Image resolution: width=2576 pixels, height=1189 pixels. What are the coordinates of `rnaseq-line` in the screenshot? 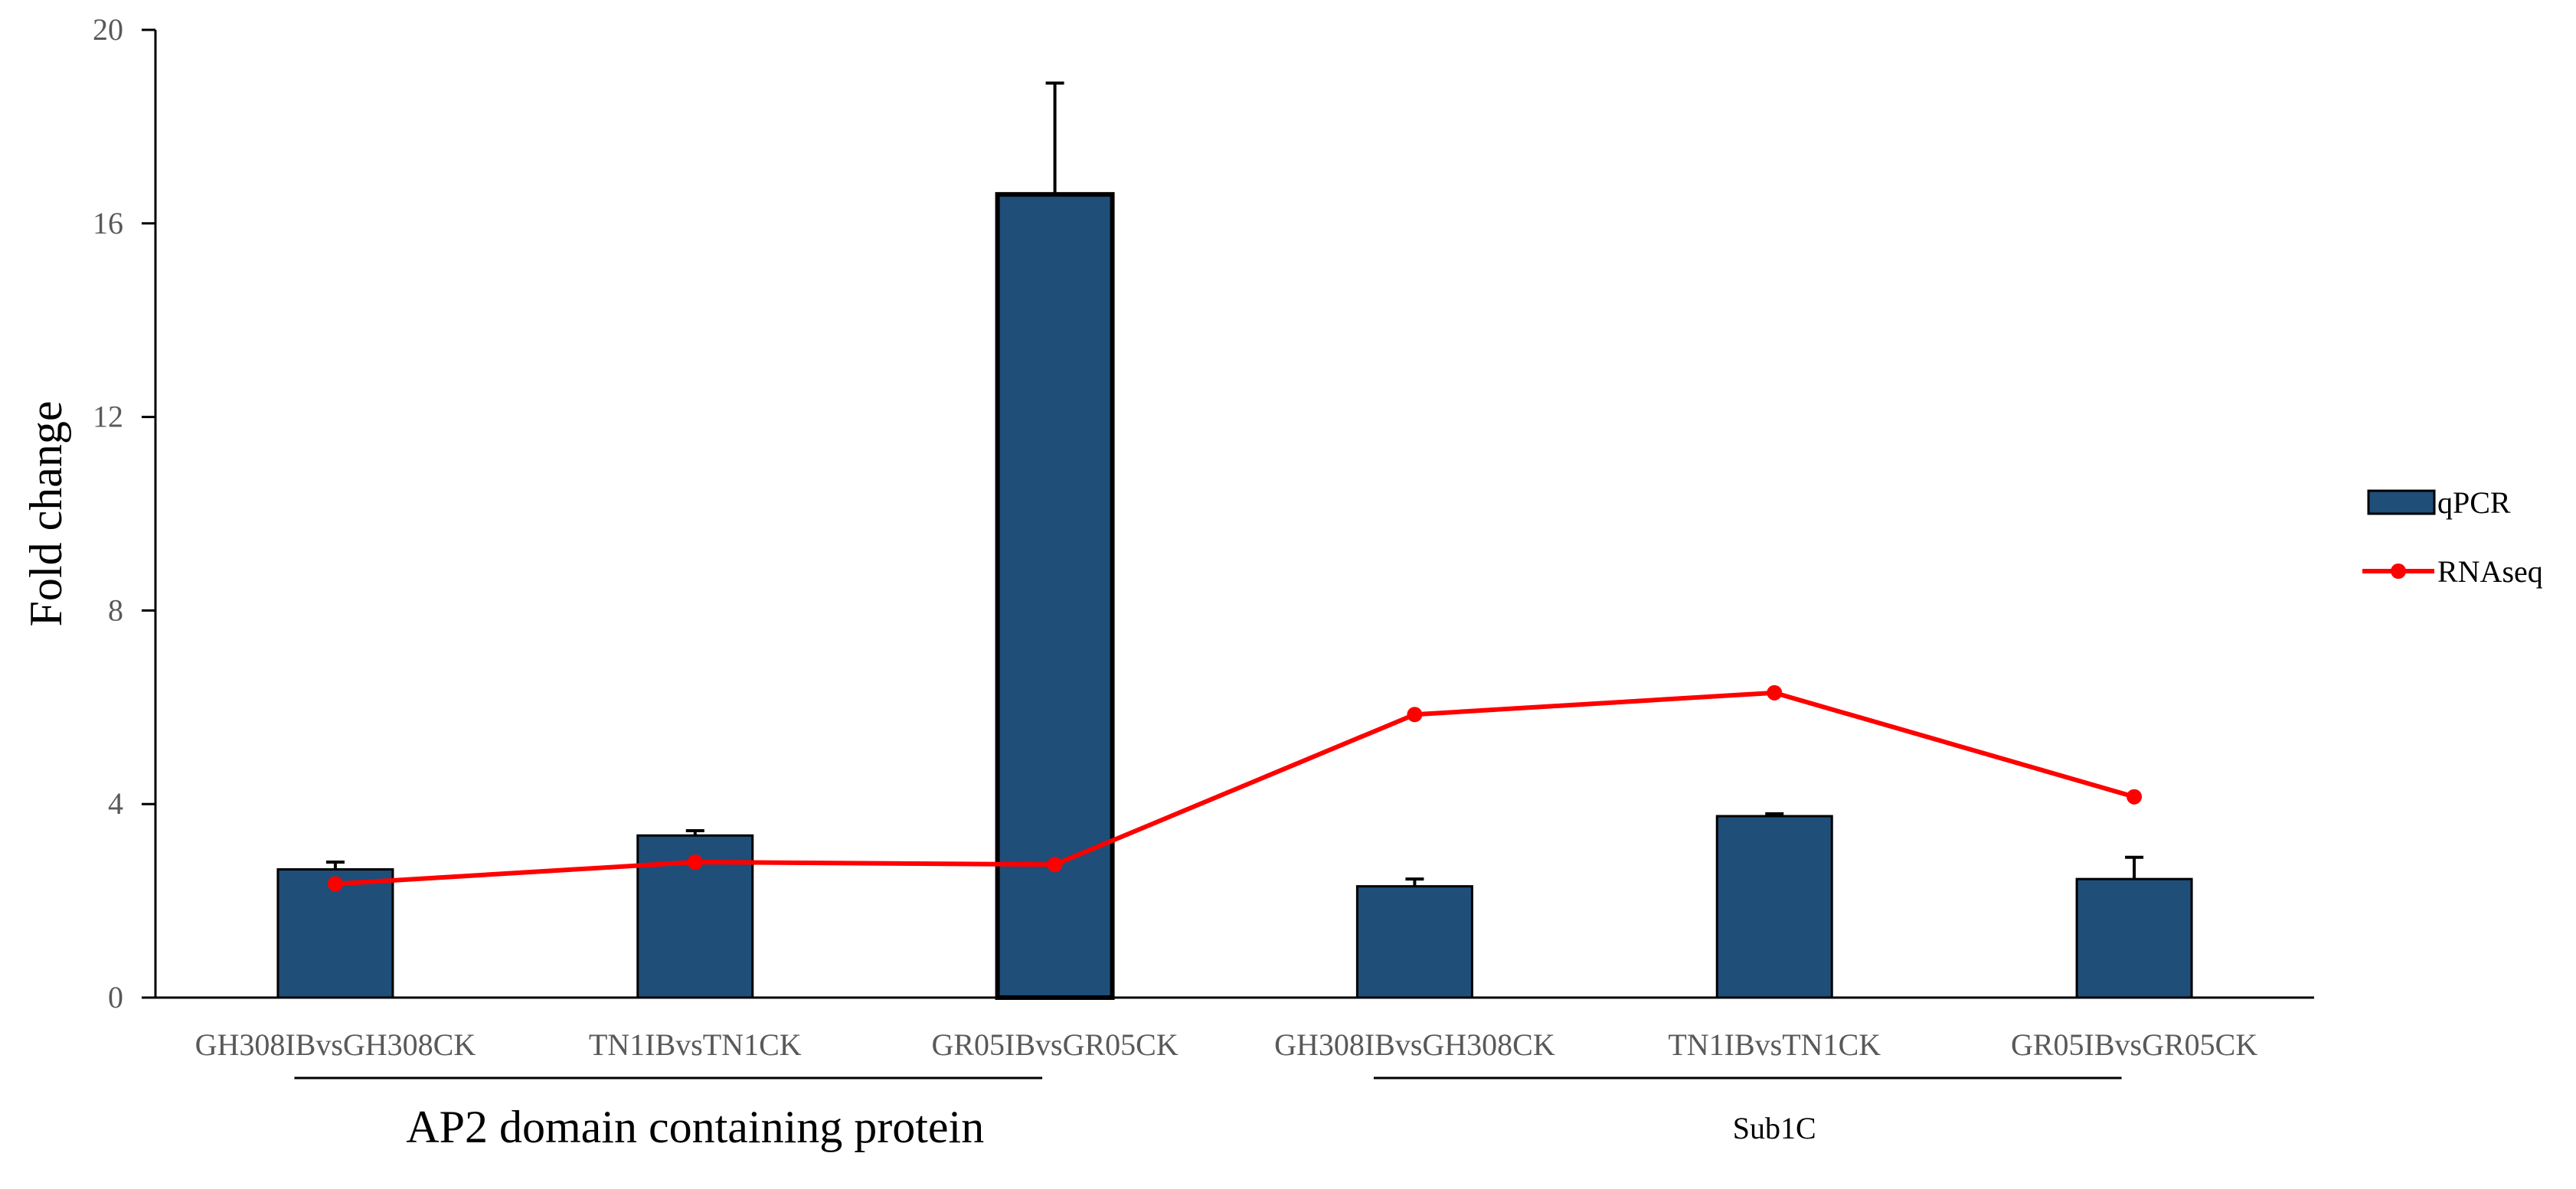 It's located at (1235, 789).